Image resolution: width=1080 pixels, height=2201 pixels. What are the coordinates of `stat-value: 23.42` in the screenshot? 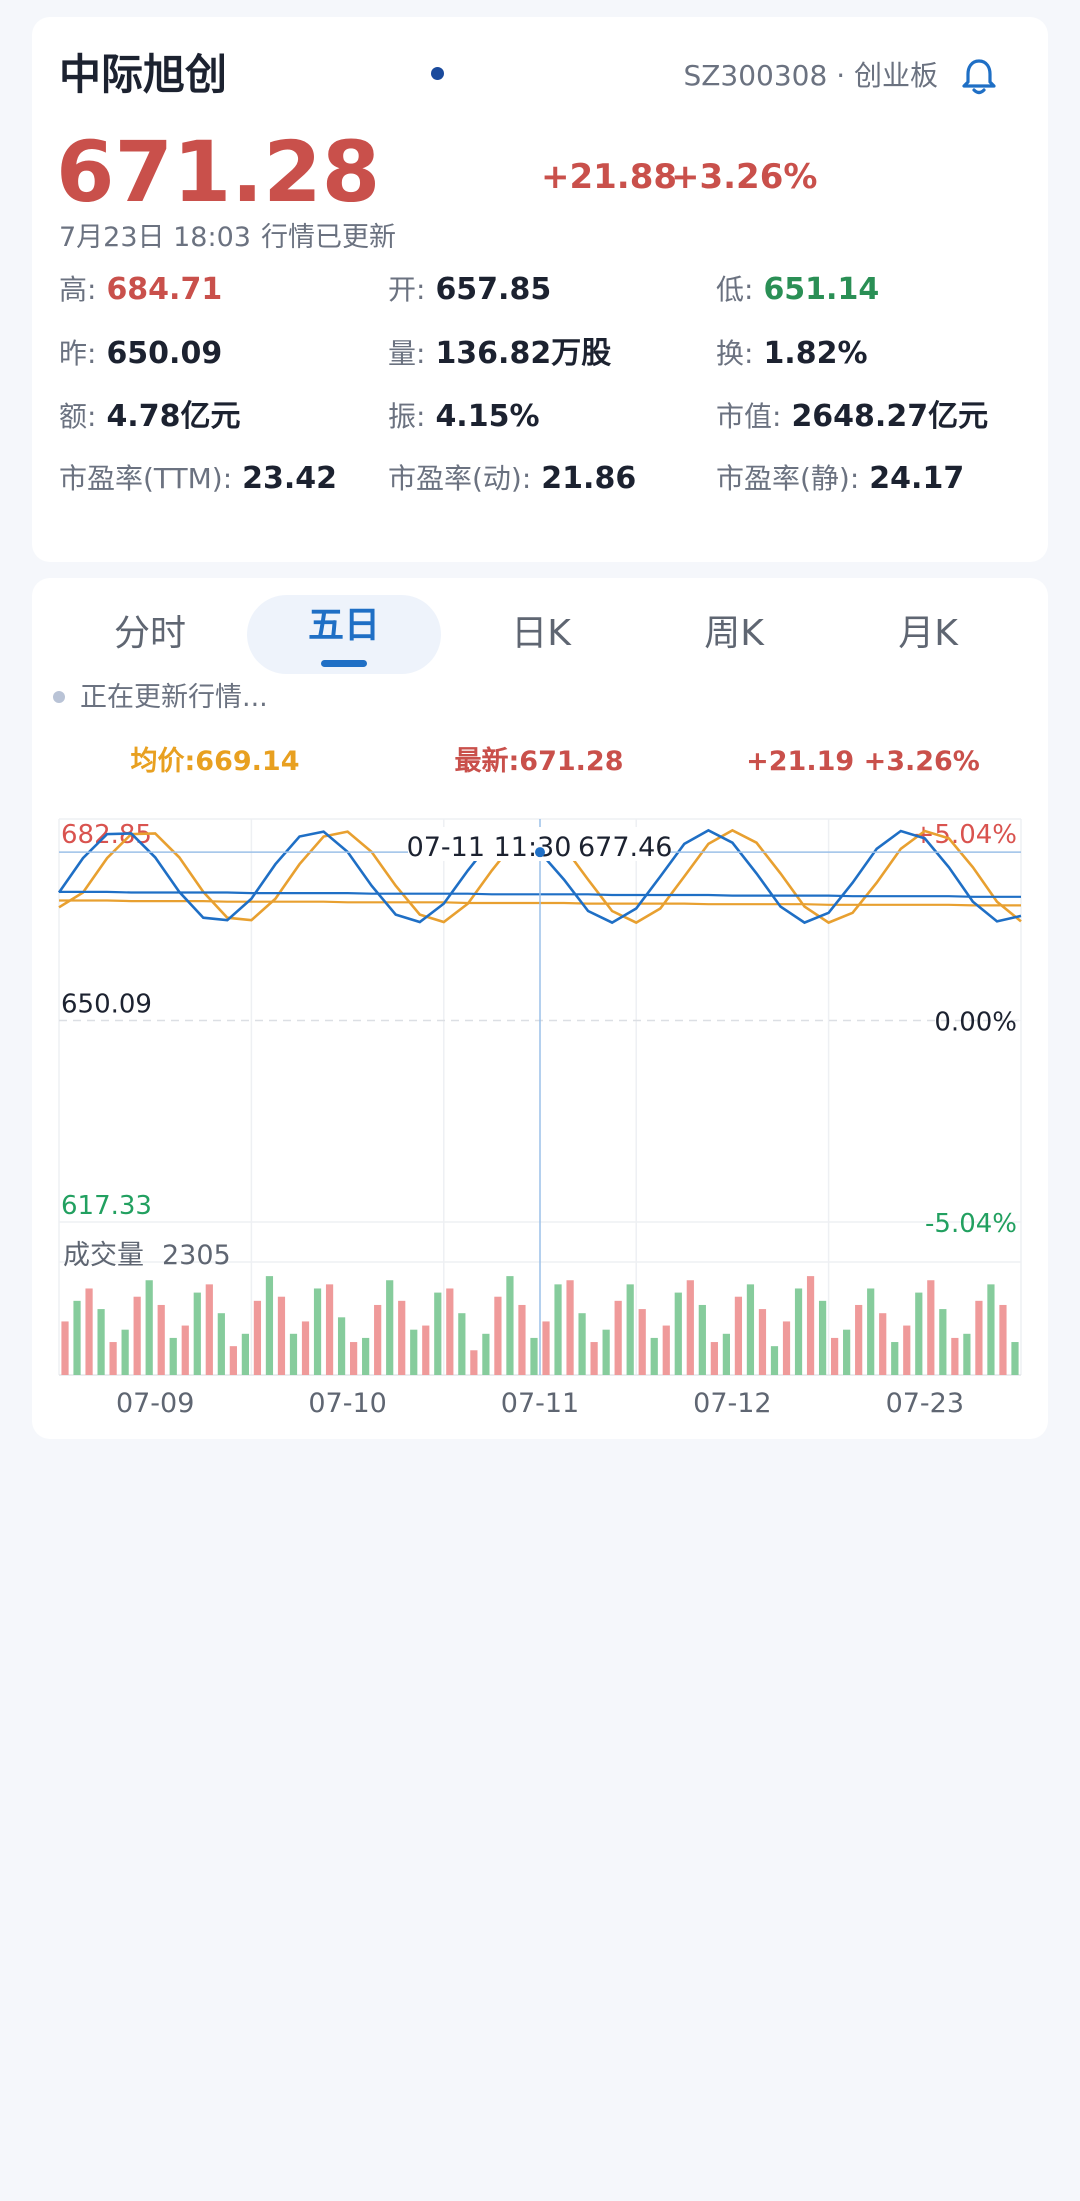 It's located at (290, 478).